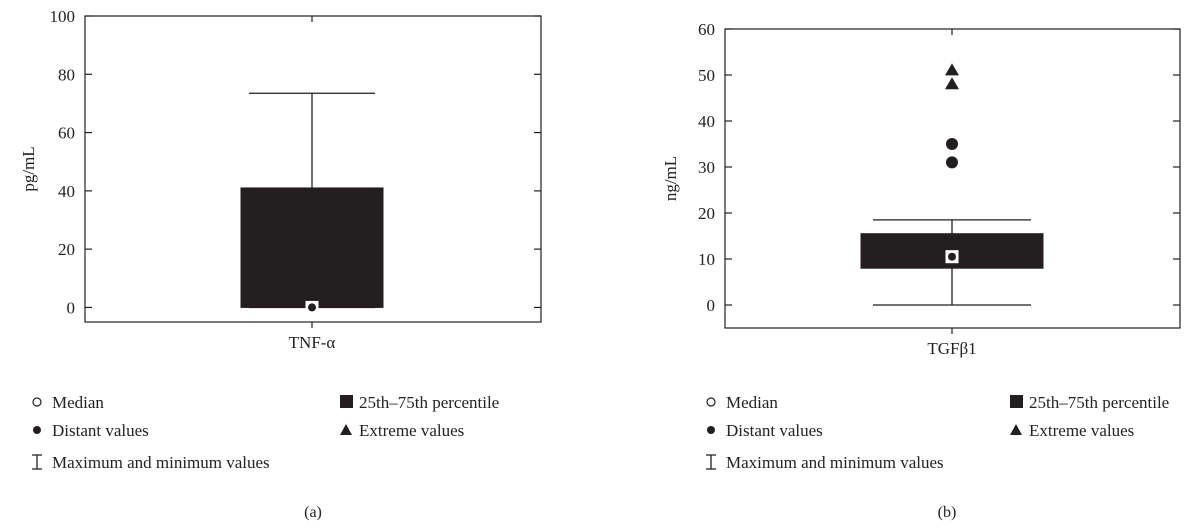 Image resolution: width=1204 pixels, height=527 pixels. Describe the element at coordinates (706, 75) in the screenshot. I see `y-tick-label: 50` at that location.